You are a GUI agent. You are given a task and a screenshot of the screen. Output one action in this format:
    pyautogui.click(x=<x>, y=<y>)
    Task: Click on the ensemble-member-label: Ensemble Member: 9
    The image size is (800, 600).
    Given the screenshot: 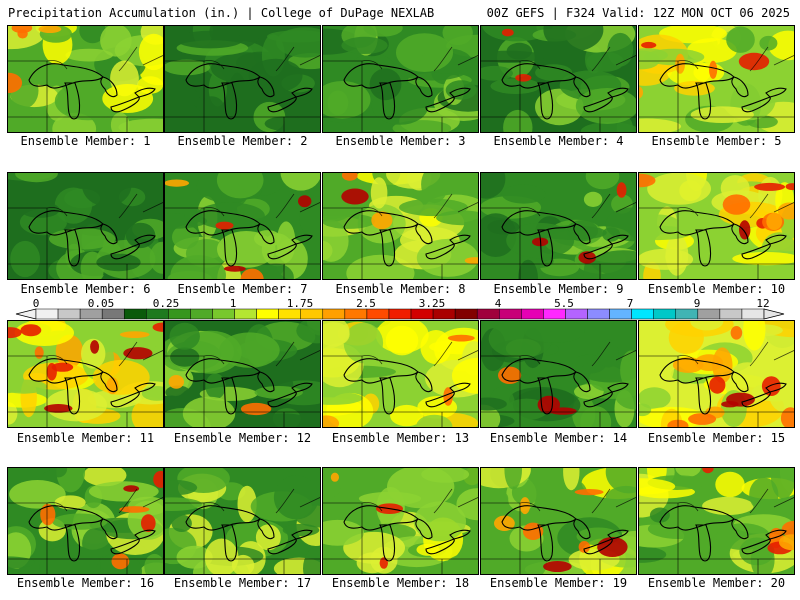 What is the action you would take?
    pyautogui.click(x=558, y=289)
    